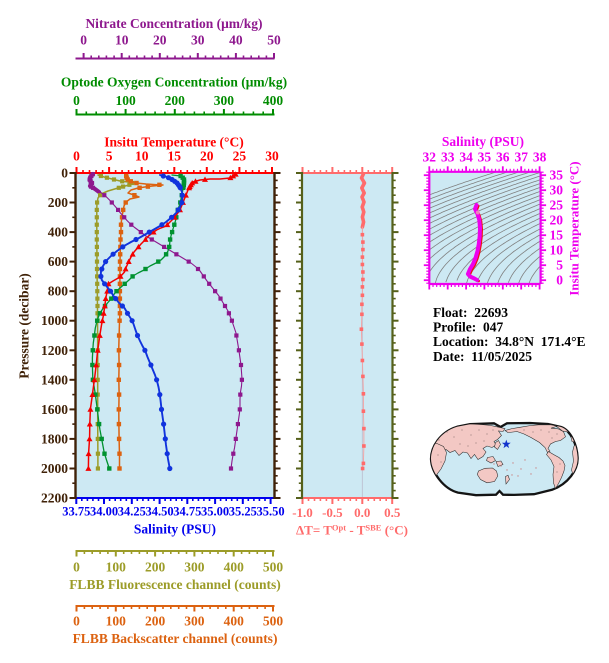 The image size is (609, 663). What do you see at coordinates (243, 512) in the screenshot?
I see `svg-text: 35.25` at bounding box center [243, 512].